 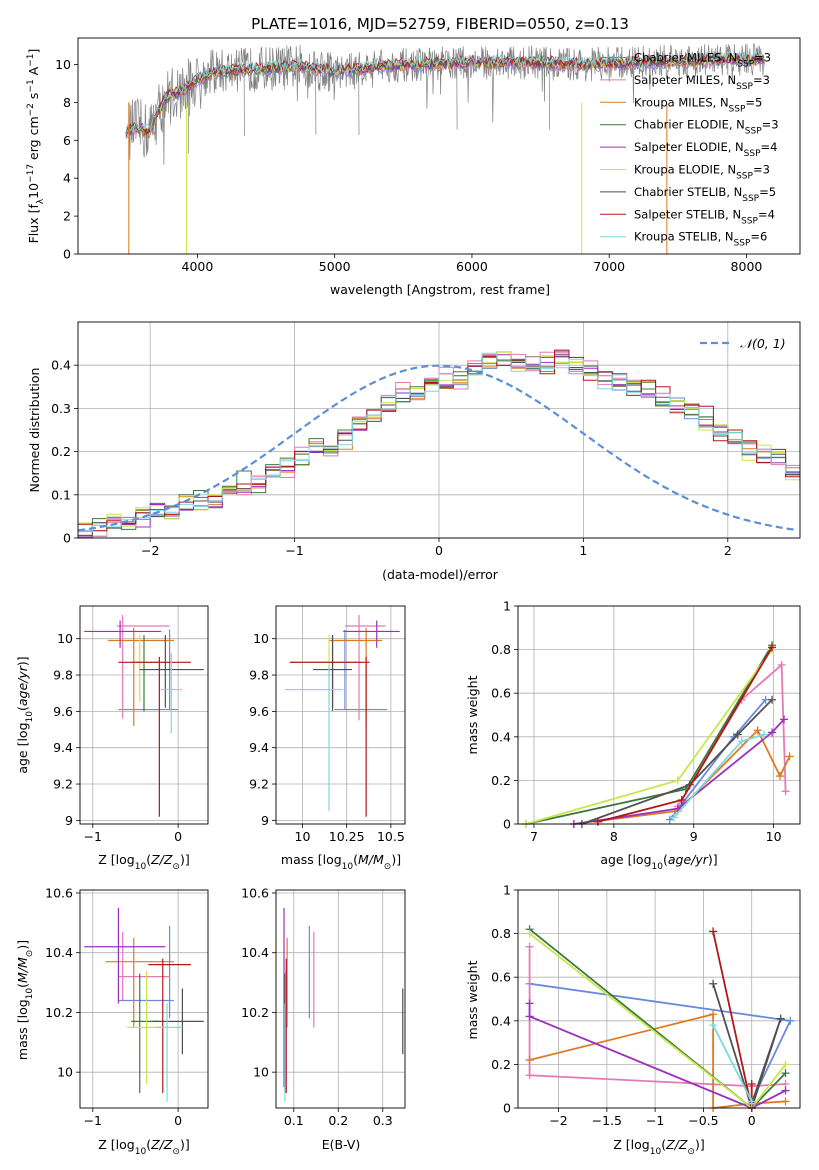 I want to click on x-tick-label: 9, so click(x=694, y=836).